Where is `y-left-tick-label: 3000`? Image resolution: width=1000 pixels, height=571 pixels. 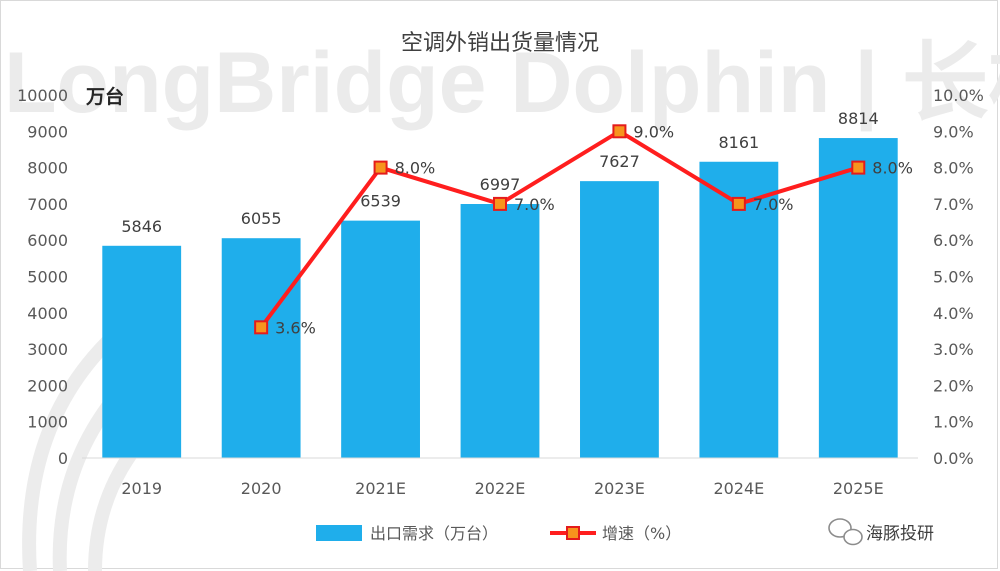 y-left-tick-label: 3000 is located at coordinates (47, 349).